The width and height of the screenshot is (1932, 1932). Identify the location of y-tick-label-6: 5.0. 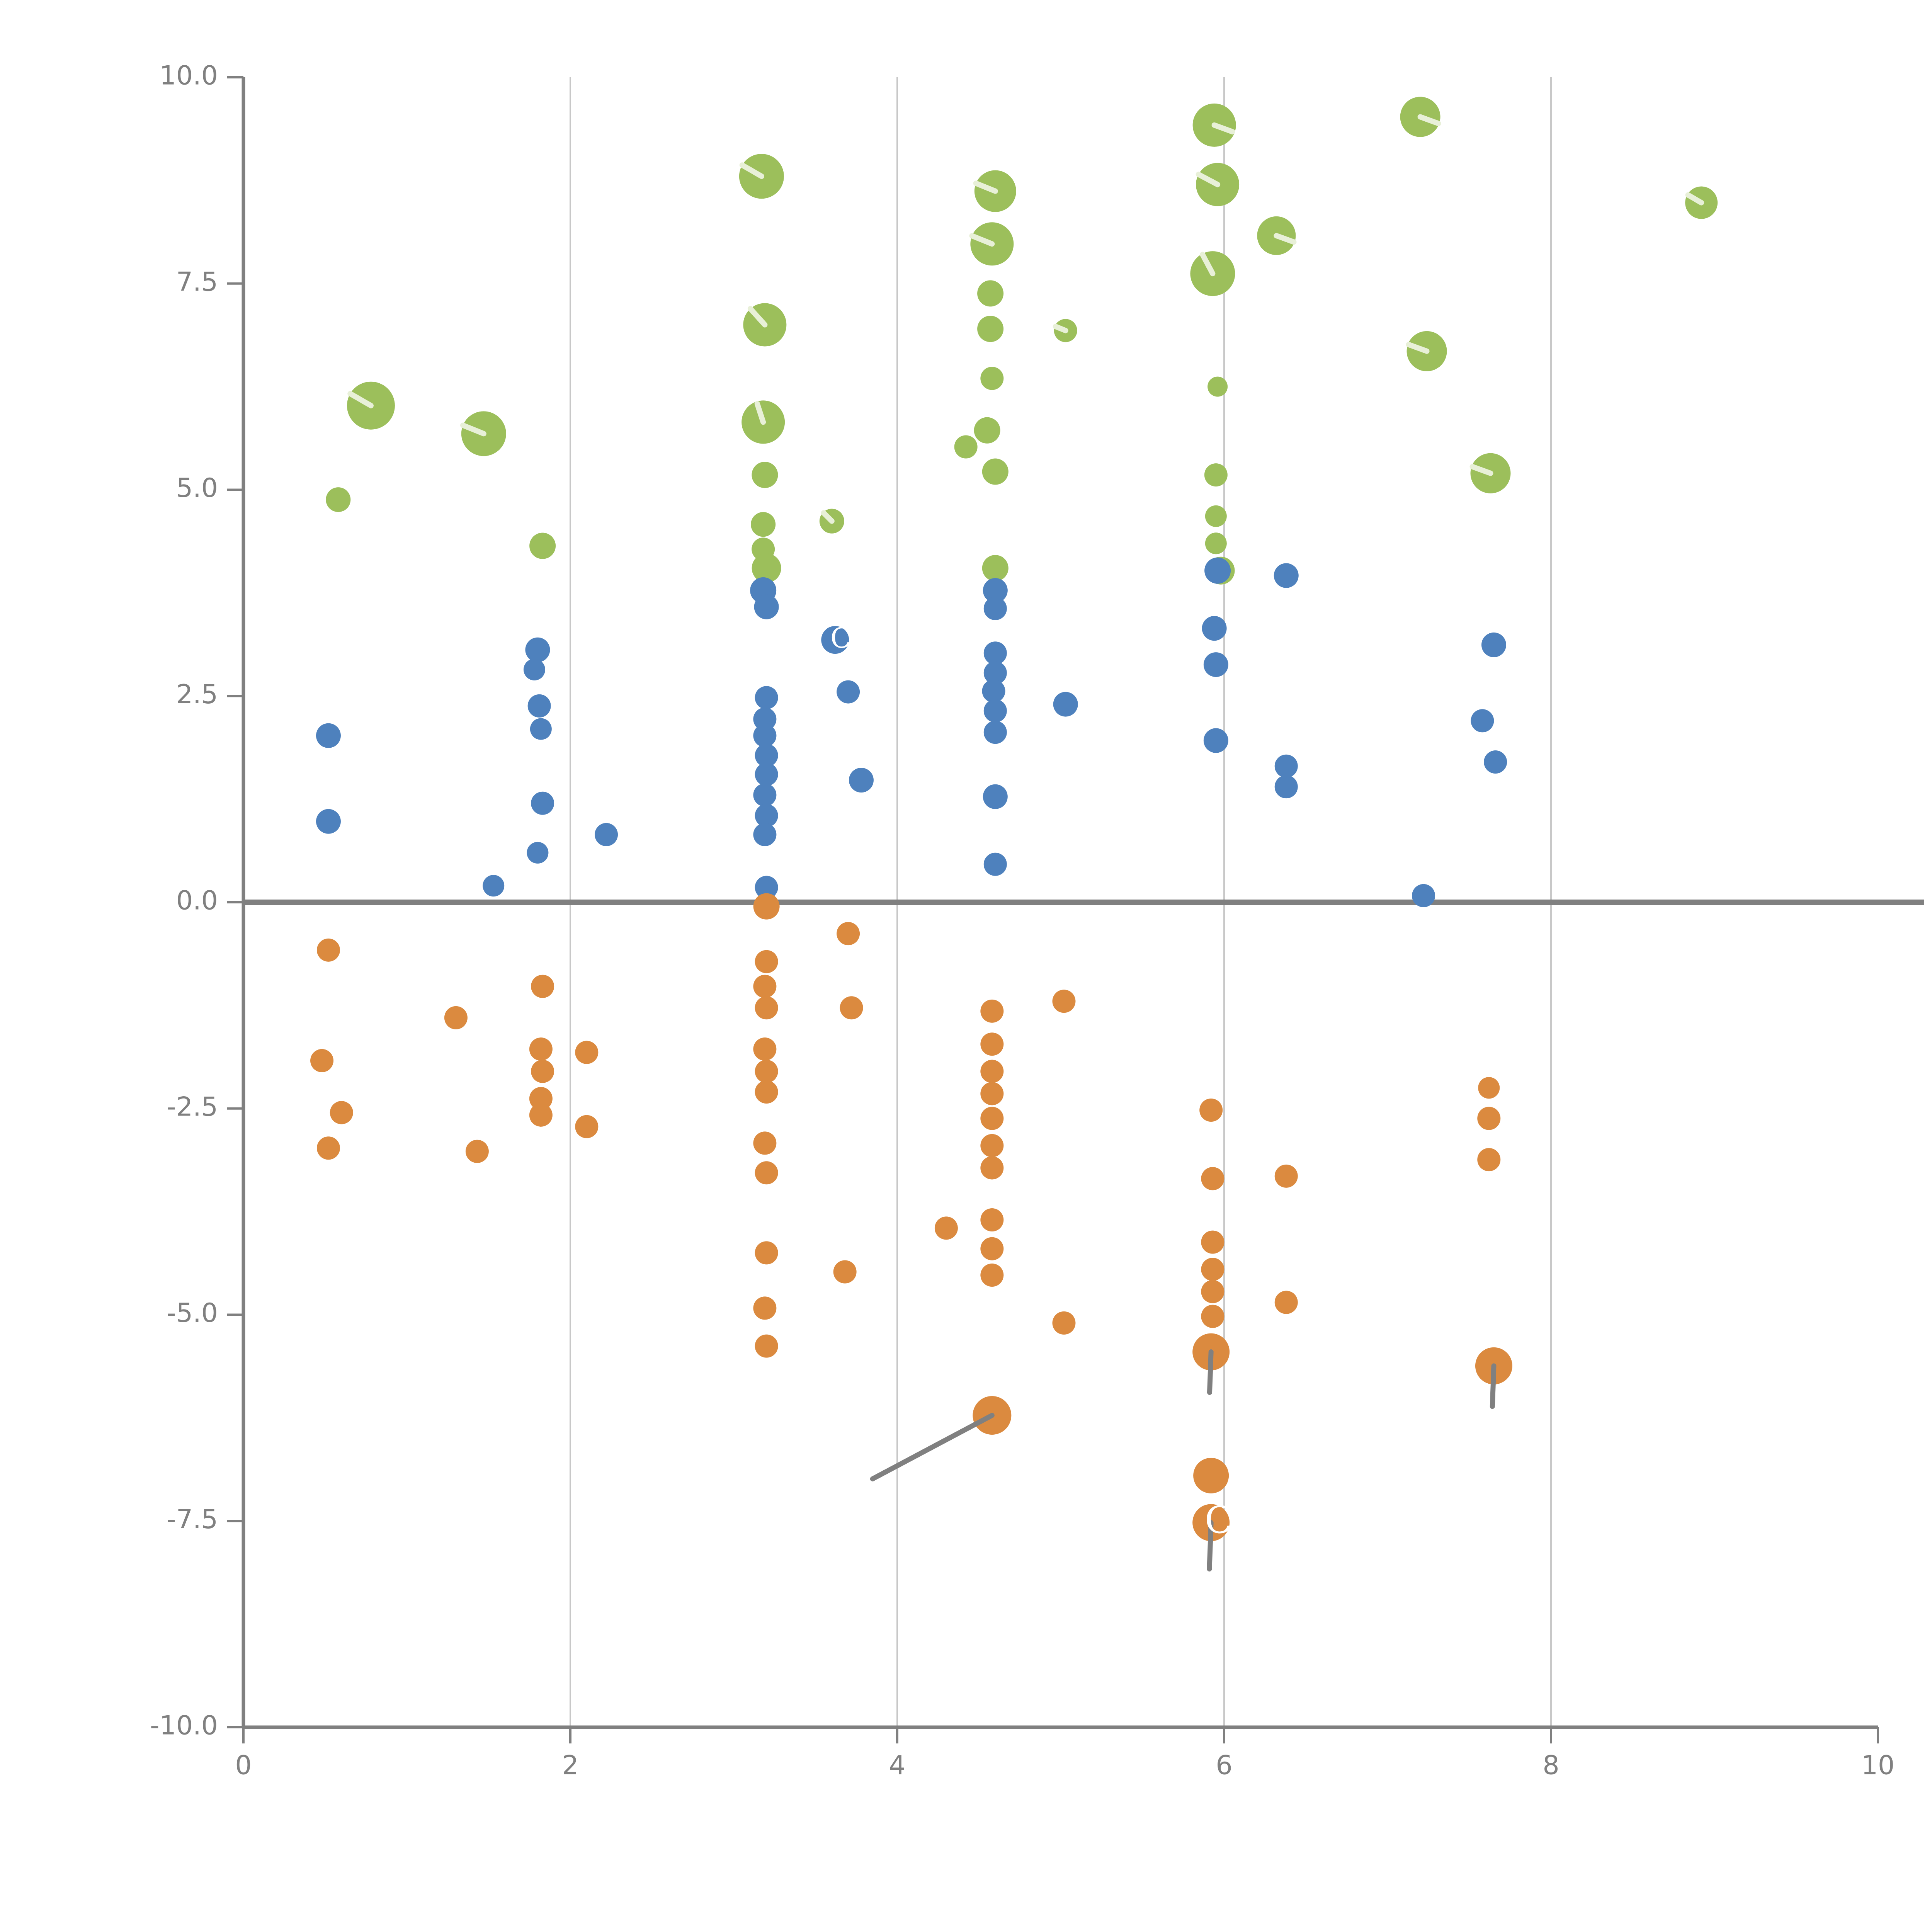
(197, 488).